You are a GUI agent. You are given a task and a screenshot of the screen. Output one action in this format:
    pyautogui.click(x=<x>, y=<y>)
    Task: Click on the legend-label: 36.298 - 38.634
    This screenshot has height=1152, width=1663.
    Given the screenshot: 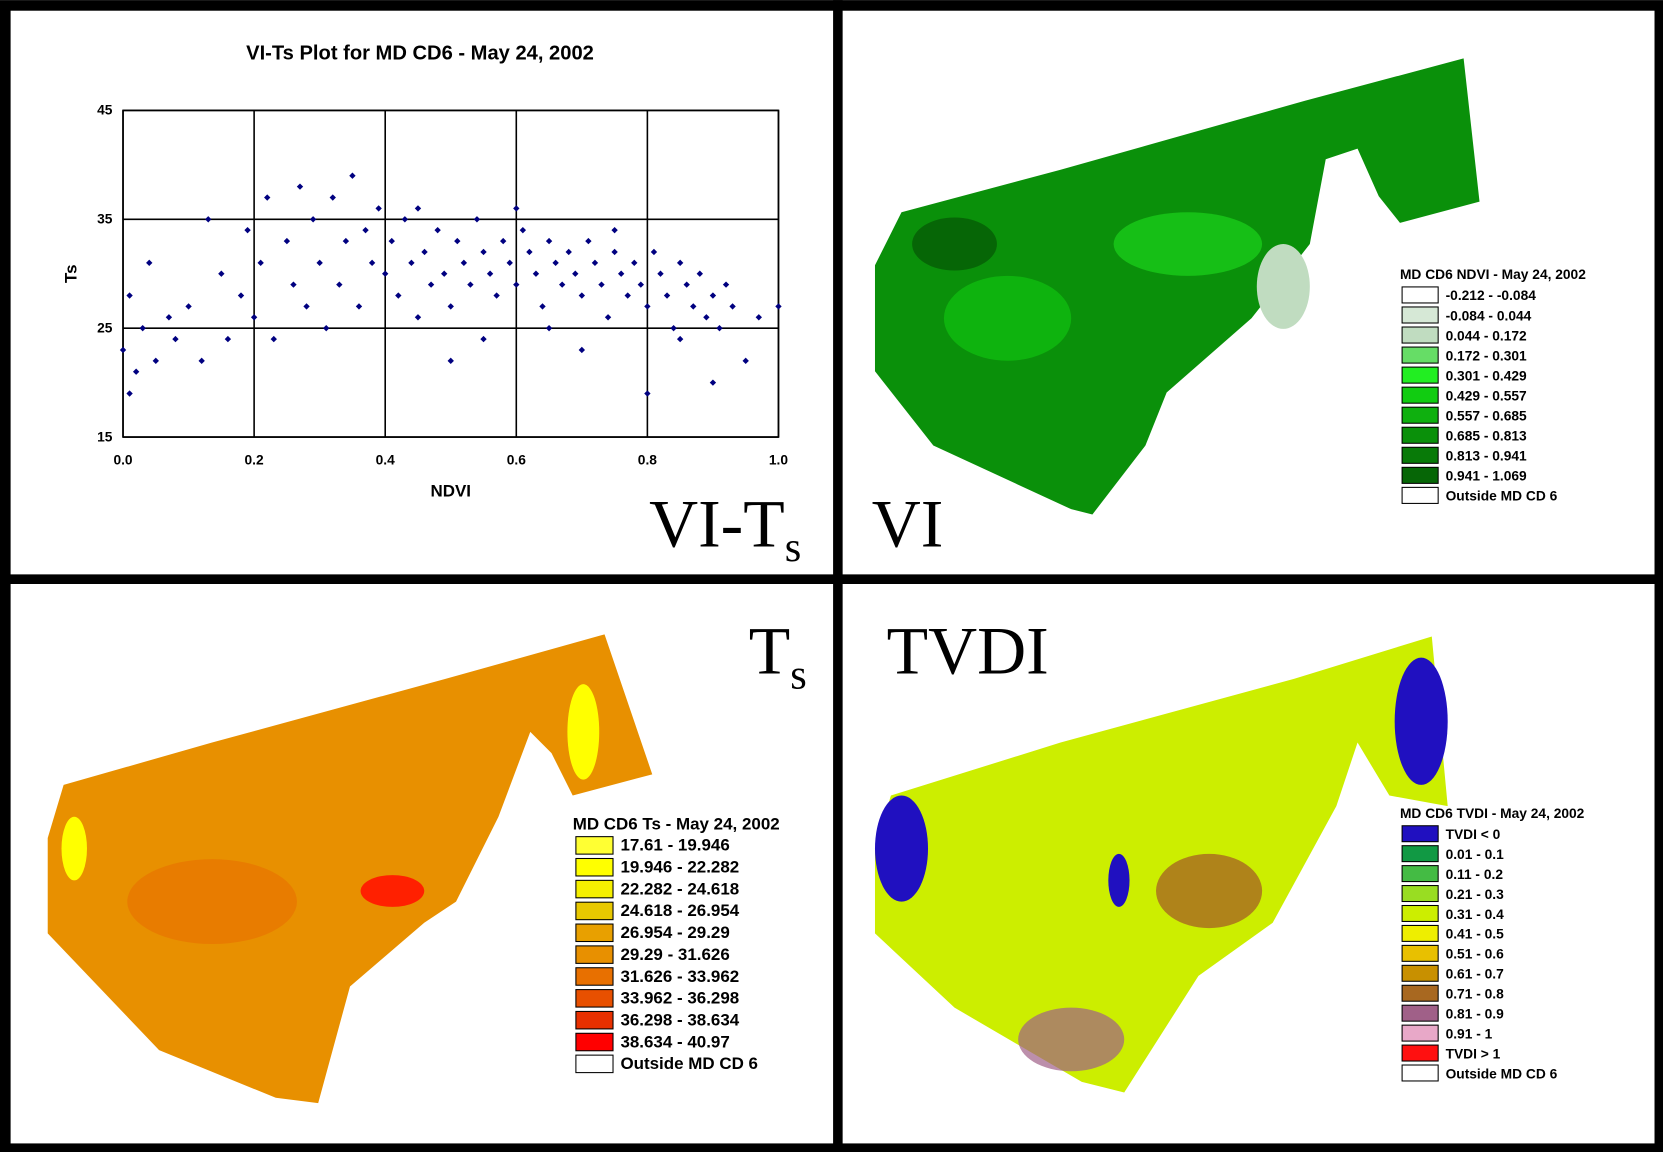 What is the action you would take?
    pyautogui.click(x=679, y=1019)
    